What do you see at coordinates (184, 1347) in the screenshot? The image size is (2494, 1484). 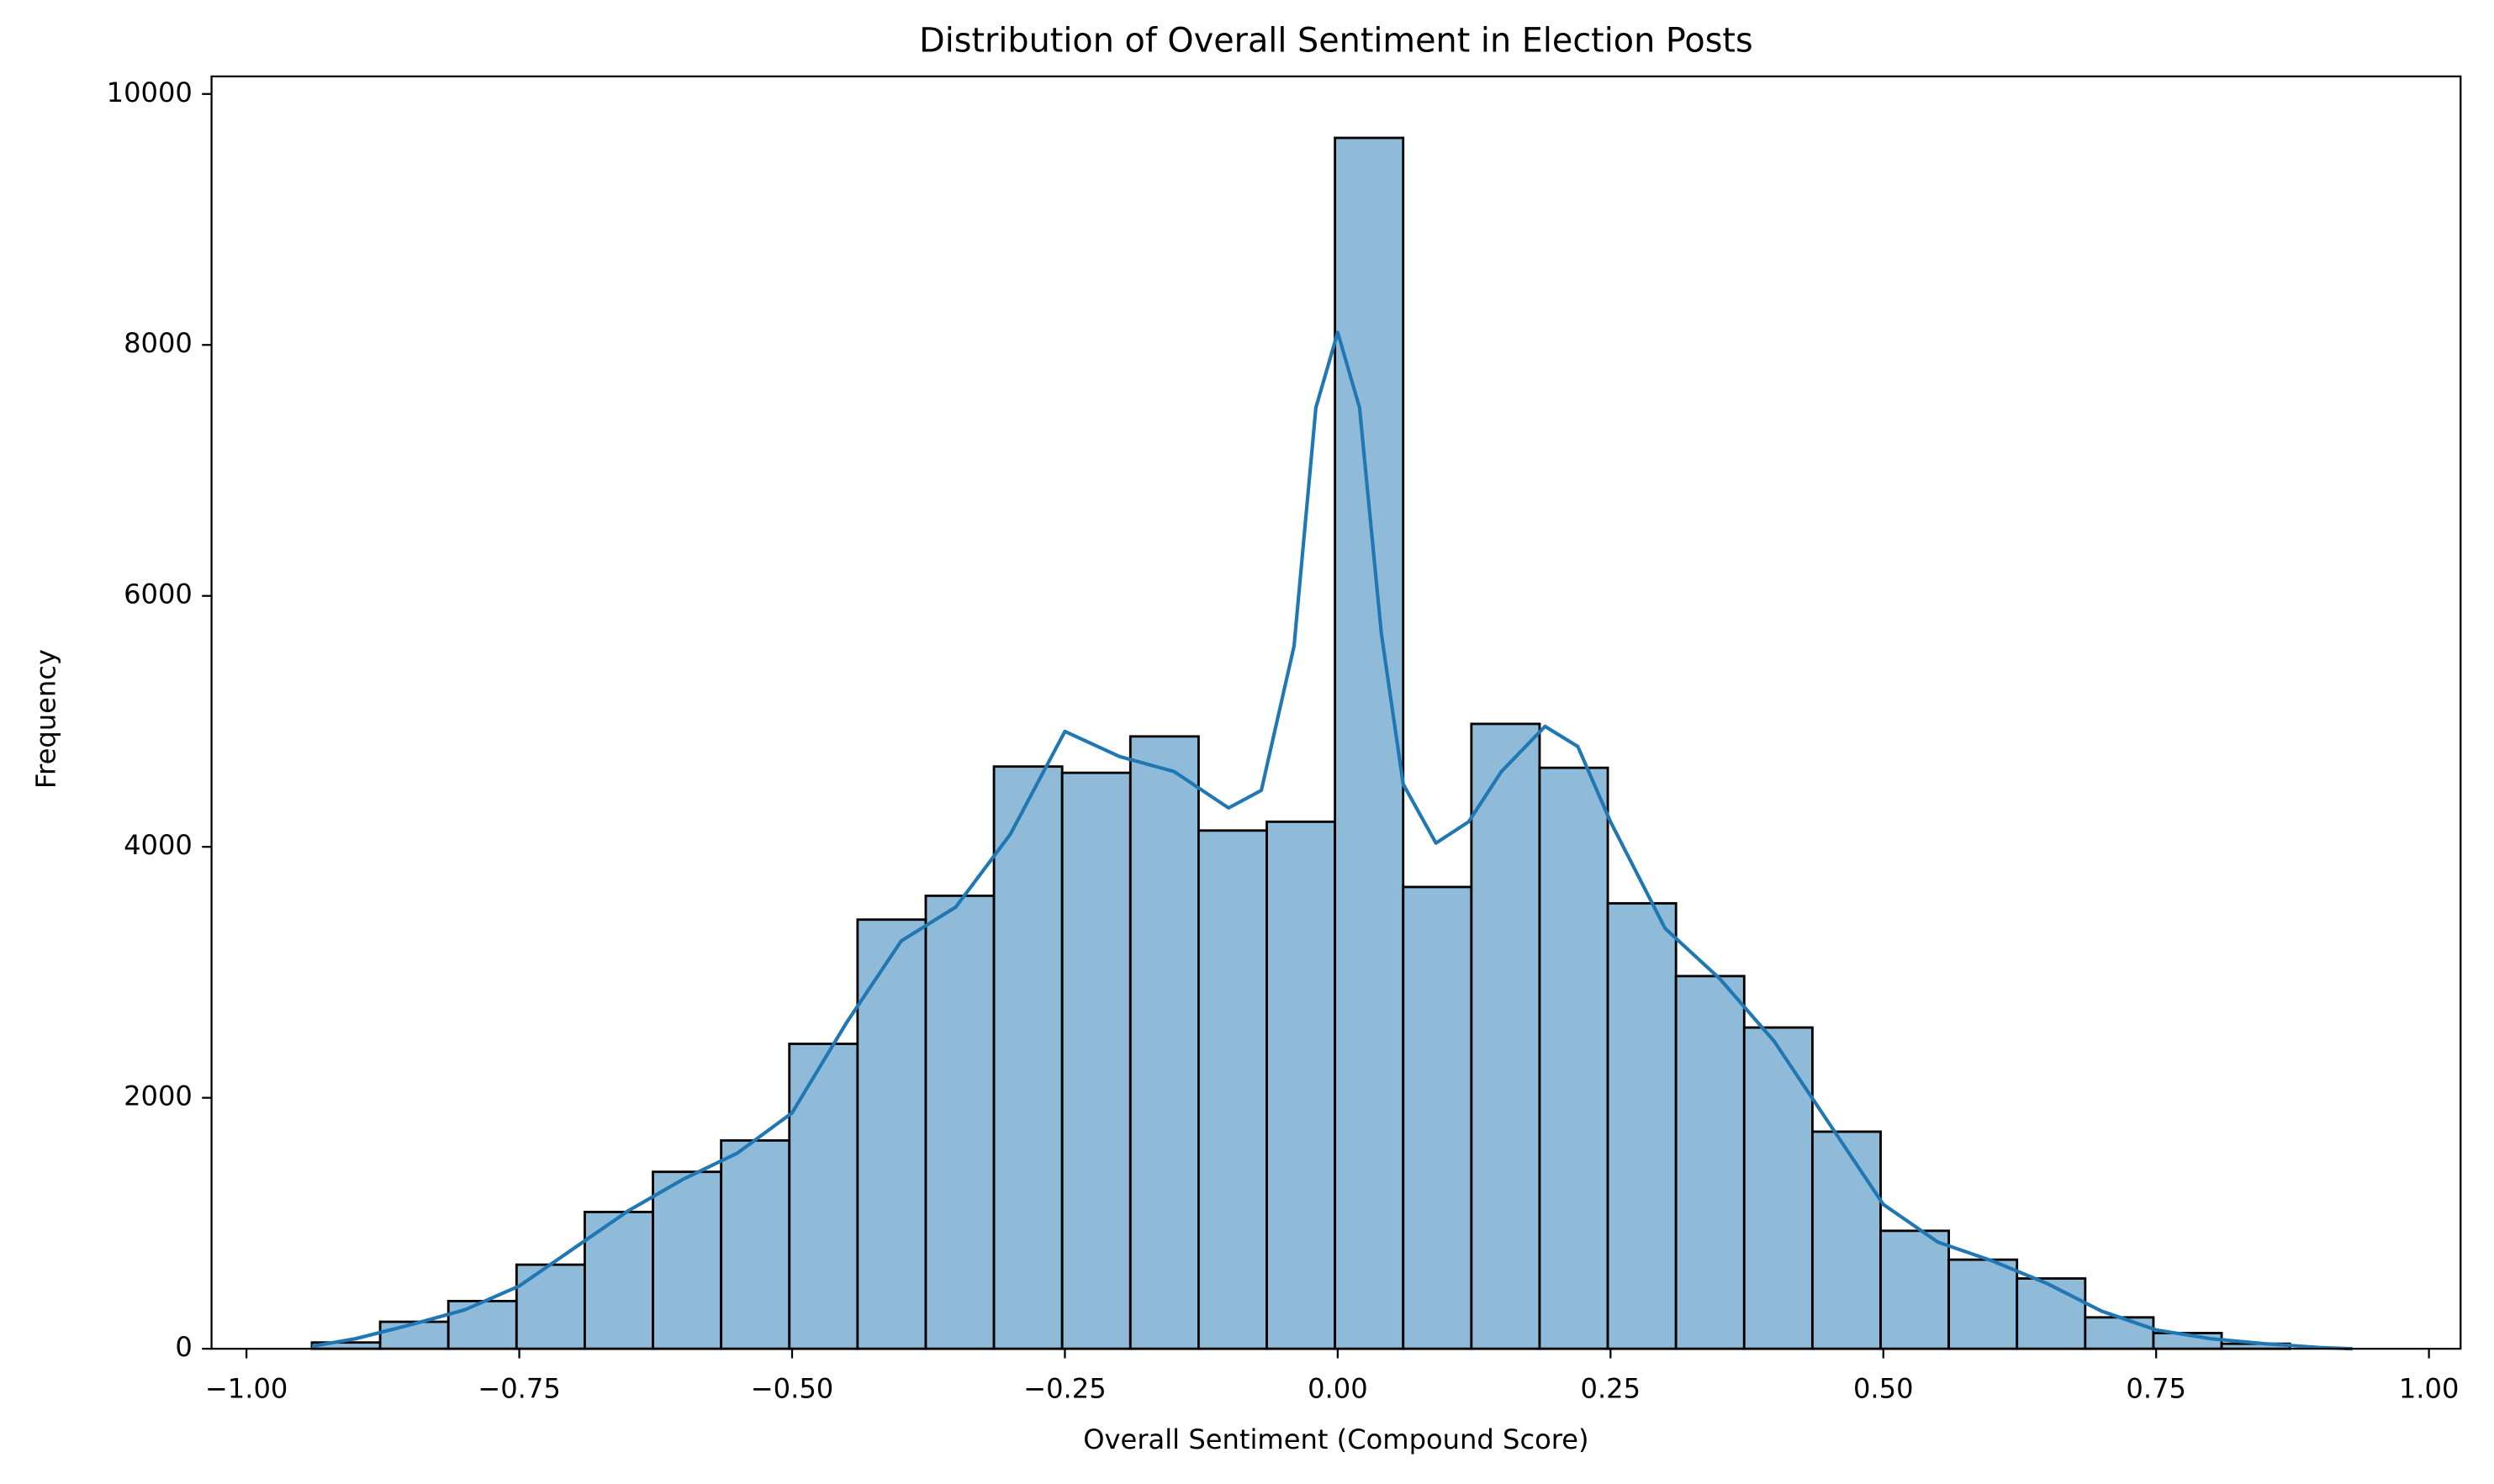 I see `y-tick-label: 0` at bounding box center [184, 1347].